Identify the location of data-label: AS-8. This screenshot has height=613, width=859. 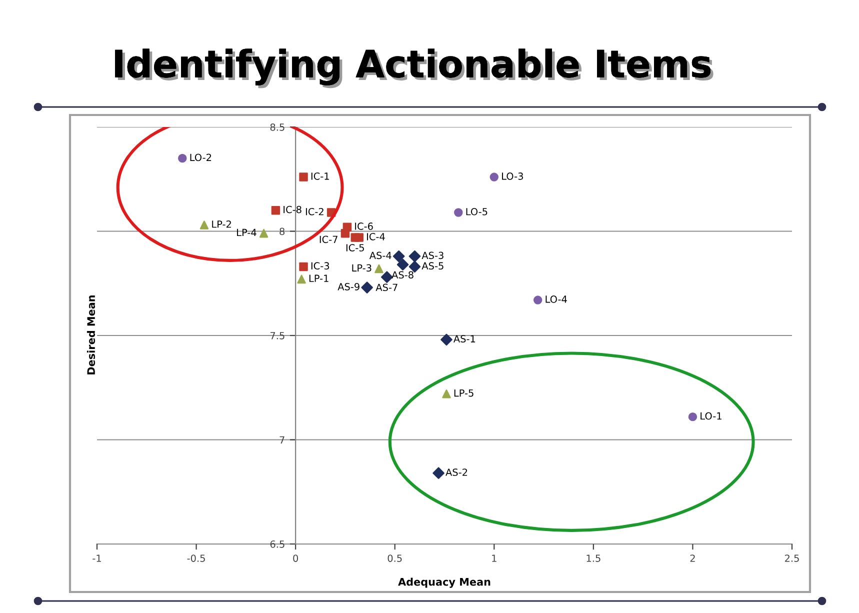
(403, 275).